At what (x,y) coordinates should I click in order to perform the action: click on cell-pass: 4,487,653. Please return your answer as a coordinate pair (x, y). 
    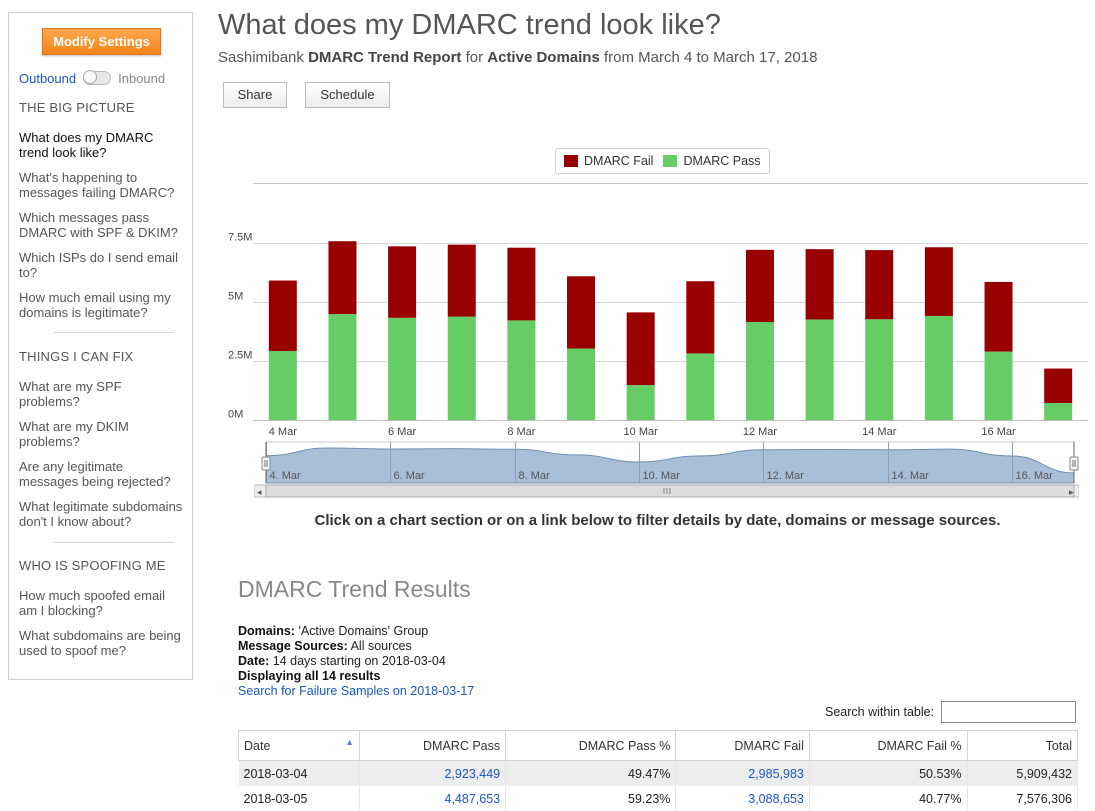
    Looking at the image, I should click on (433, 798).